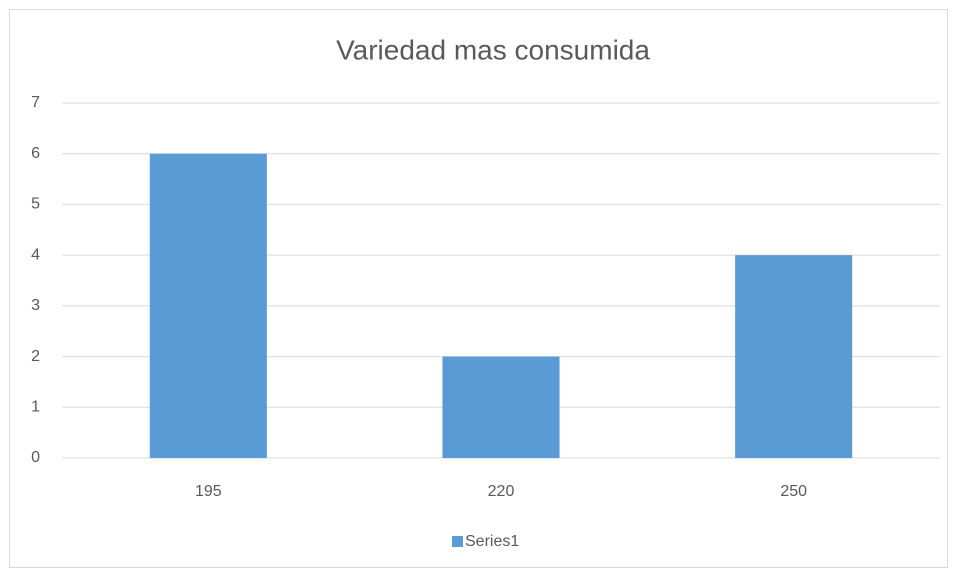 This screenshot has width=957, height=577. What do you see at coordinates (35, 356) in the screenshot?
I see `y-tick-label: 2` at bounding box center [35, 356].